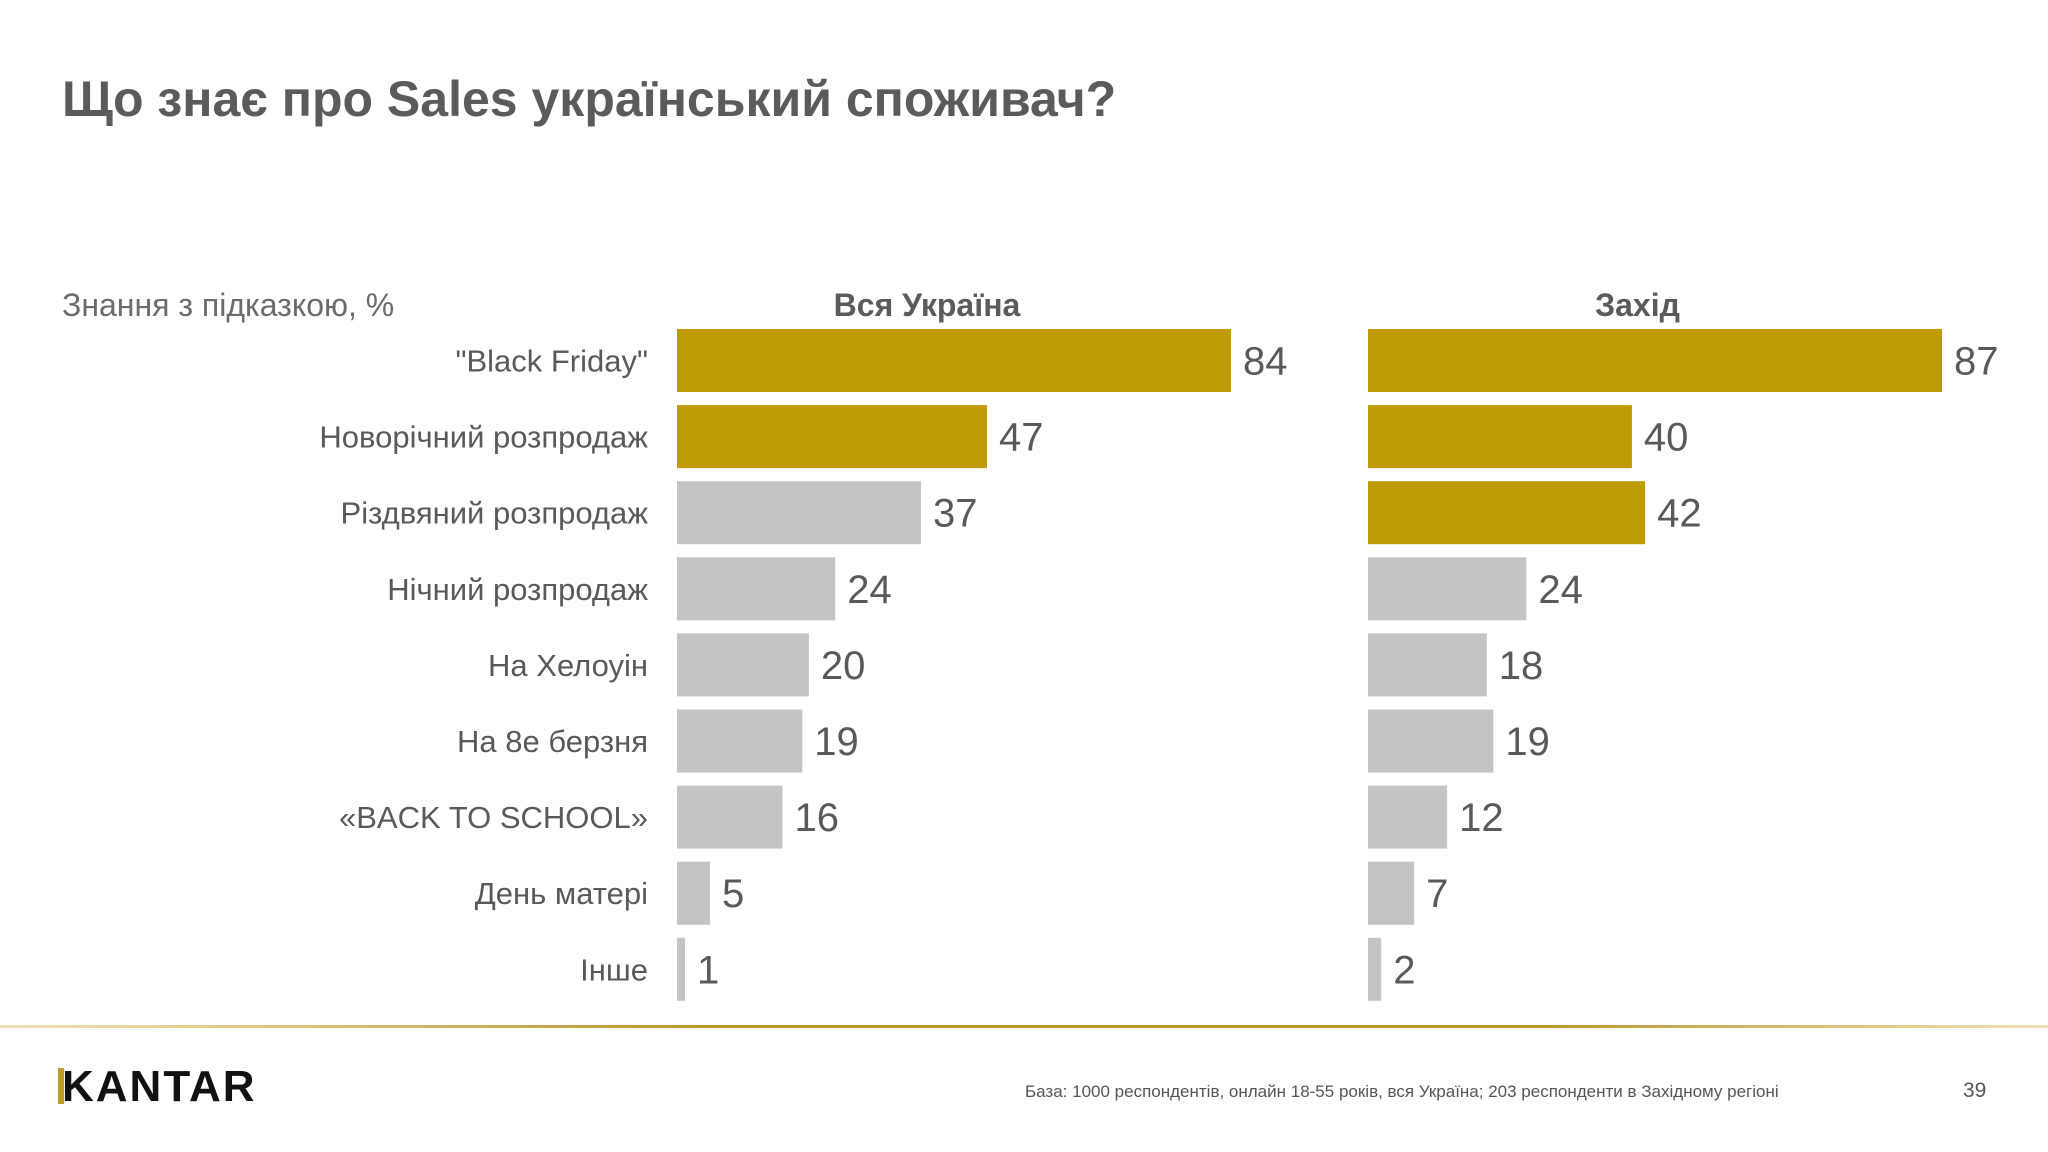 This screenshot has width=2048, height=1152. Describe the element at coordinates (493, 817) in the screenshot. I see `category-label: «BACK TO SCHOOL»` at that location.